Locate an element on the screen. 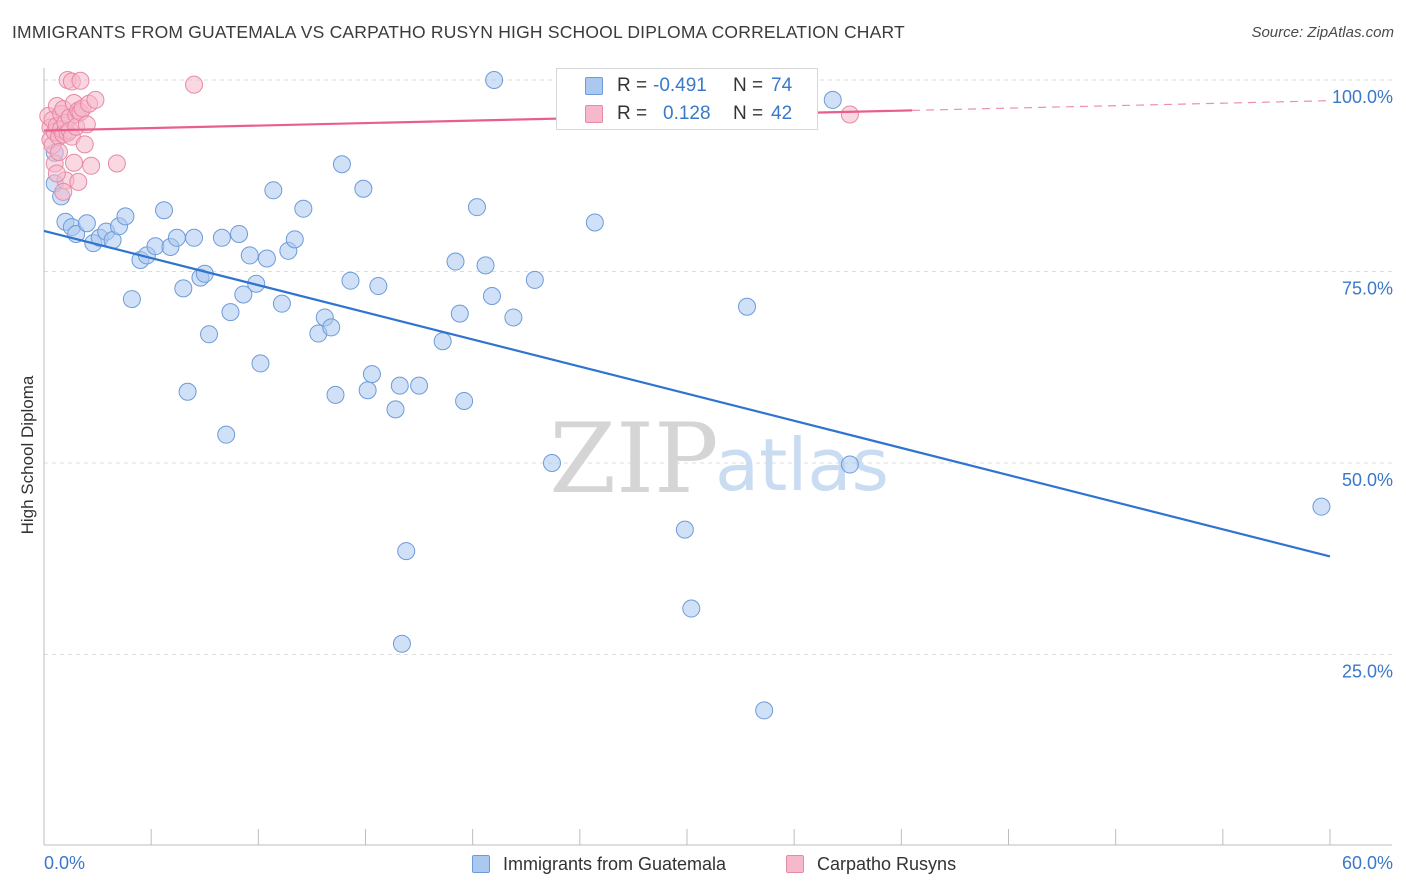 The height and width of the screenshot is (892, 1406). watermark-atlas: atlas is located at coordinates (802, 465).